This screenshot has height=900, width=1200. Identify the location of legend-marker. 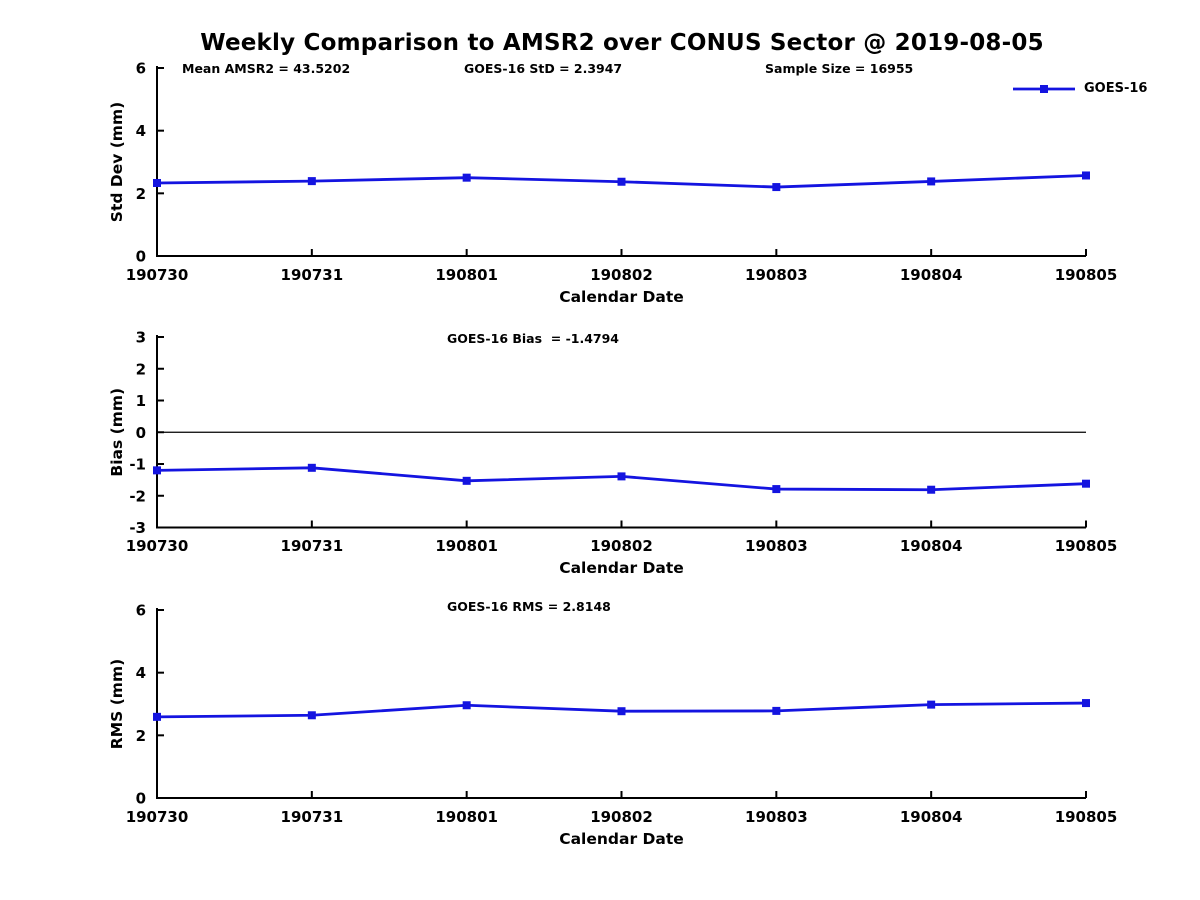
(1044, 88).